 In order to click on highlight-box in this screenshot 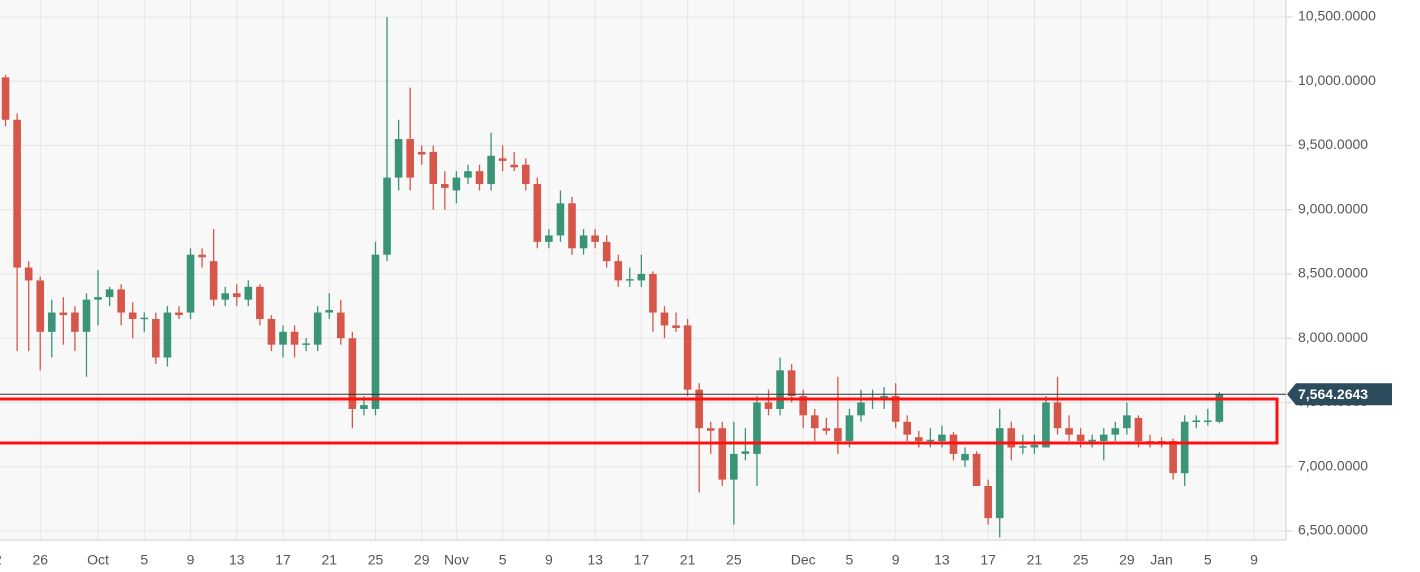, I will do `click(639, 421)`.